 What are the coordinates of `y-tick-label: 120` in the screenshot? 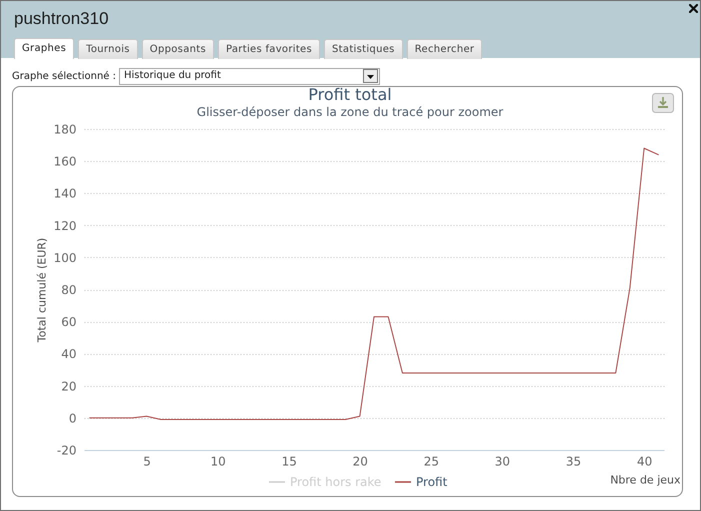 It's located at (65, 225).